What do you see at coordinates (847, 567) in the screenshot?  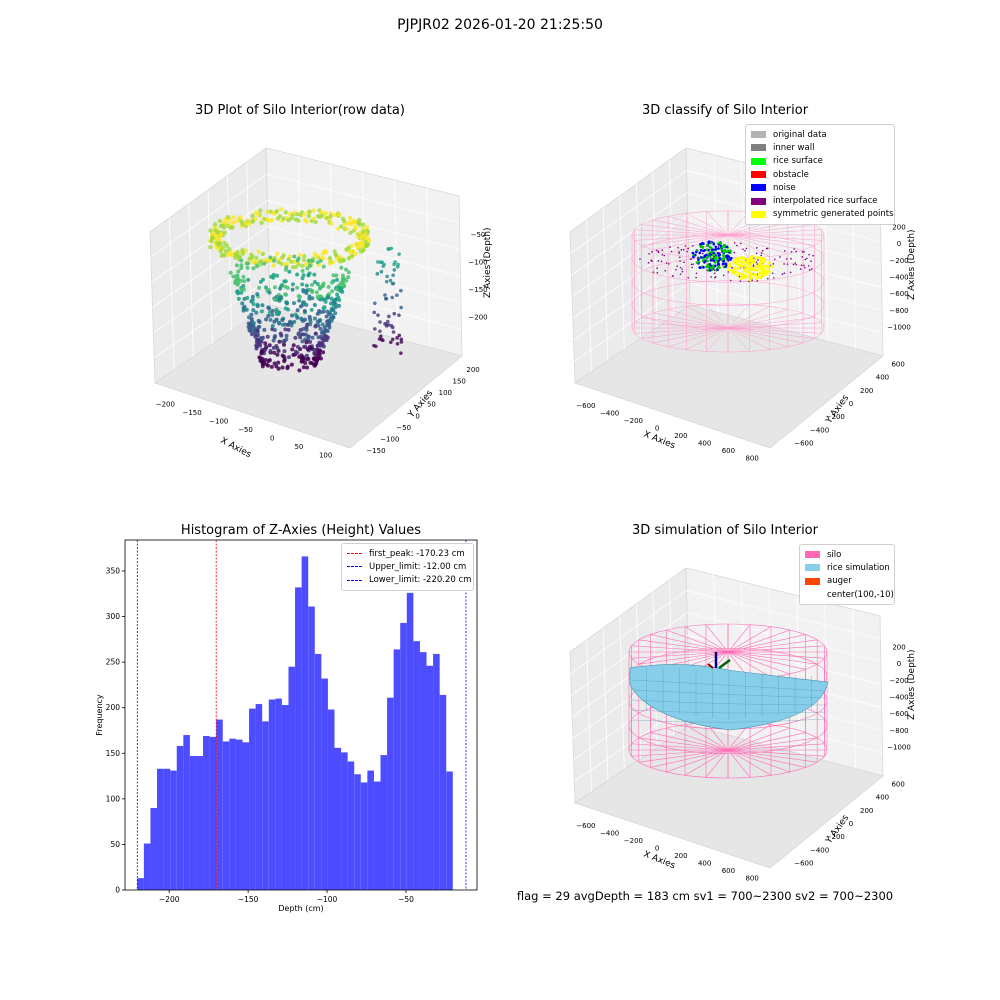 I see `legend-item-rice-simulation: rice simulation` at bounding box center [847, 567].